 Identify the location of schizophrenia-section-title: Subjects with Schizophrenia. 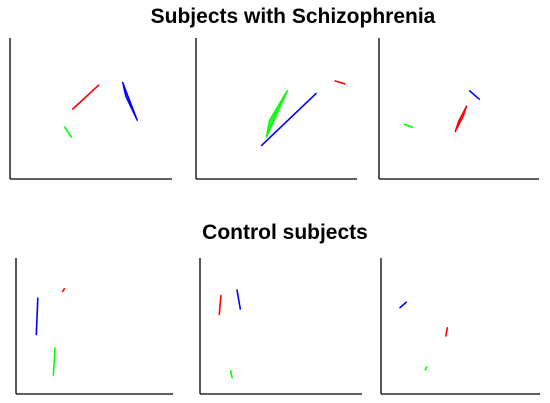
(293, 16).